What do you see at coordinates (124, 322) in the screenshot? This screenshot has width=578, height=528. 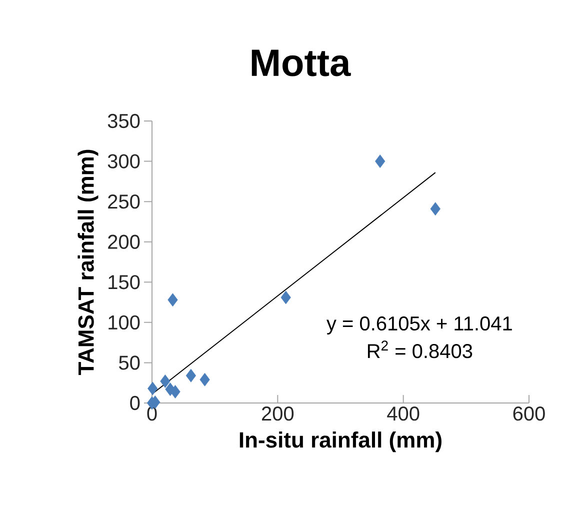 I see `y-tick-label: 100` at bounding box center [124, 322].